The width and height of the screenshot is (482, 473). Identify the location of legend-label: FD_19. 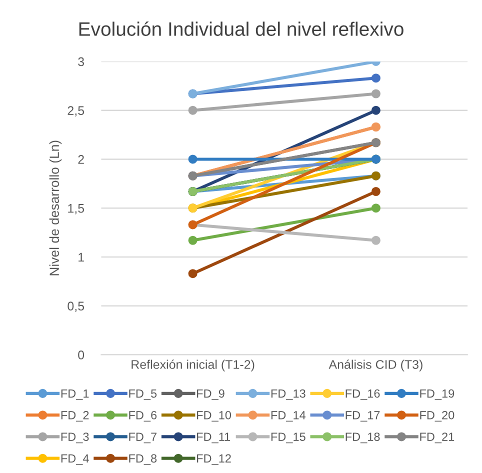
(437, 394).